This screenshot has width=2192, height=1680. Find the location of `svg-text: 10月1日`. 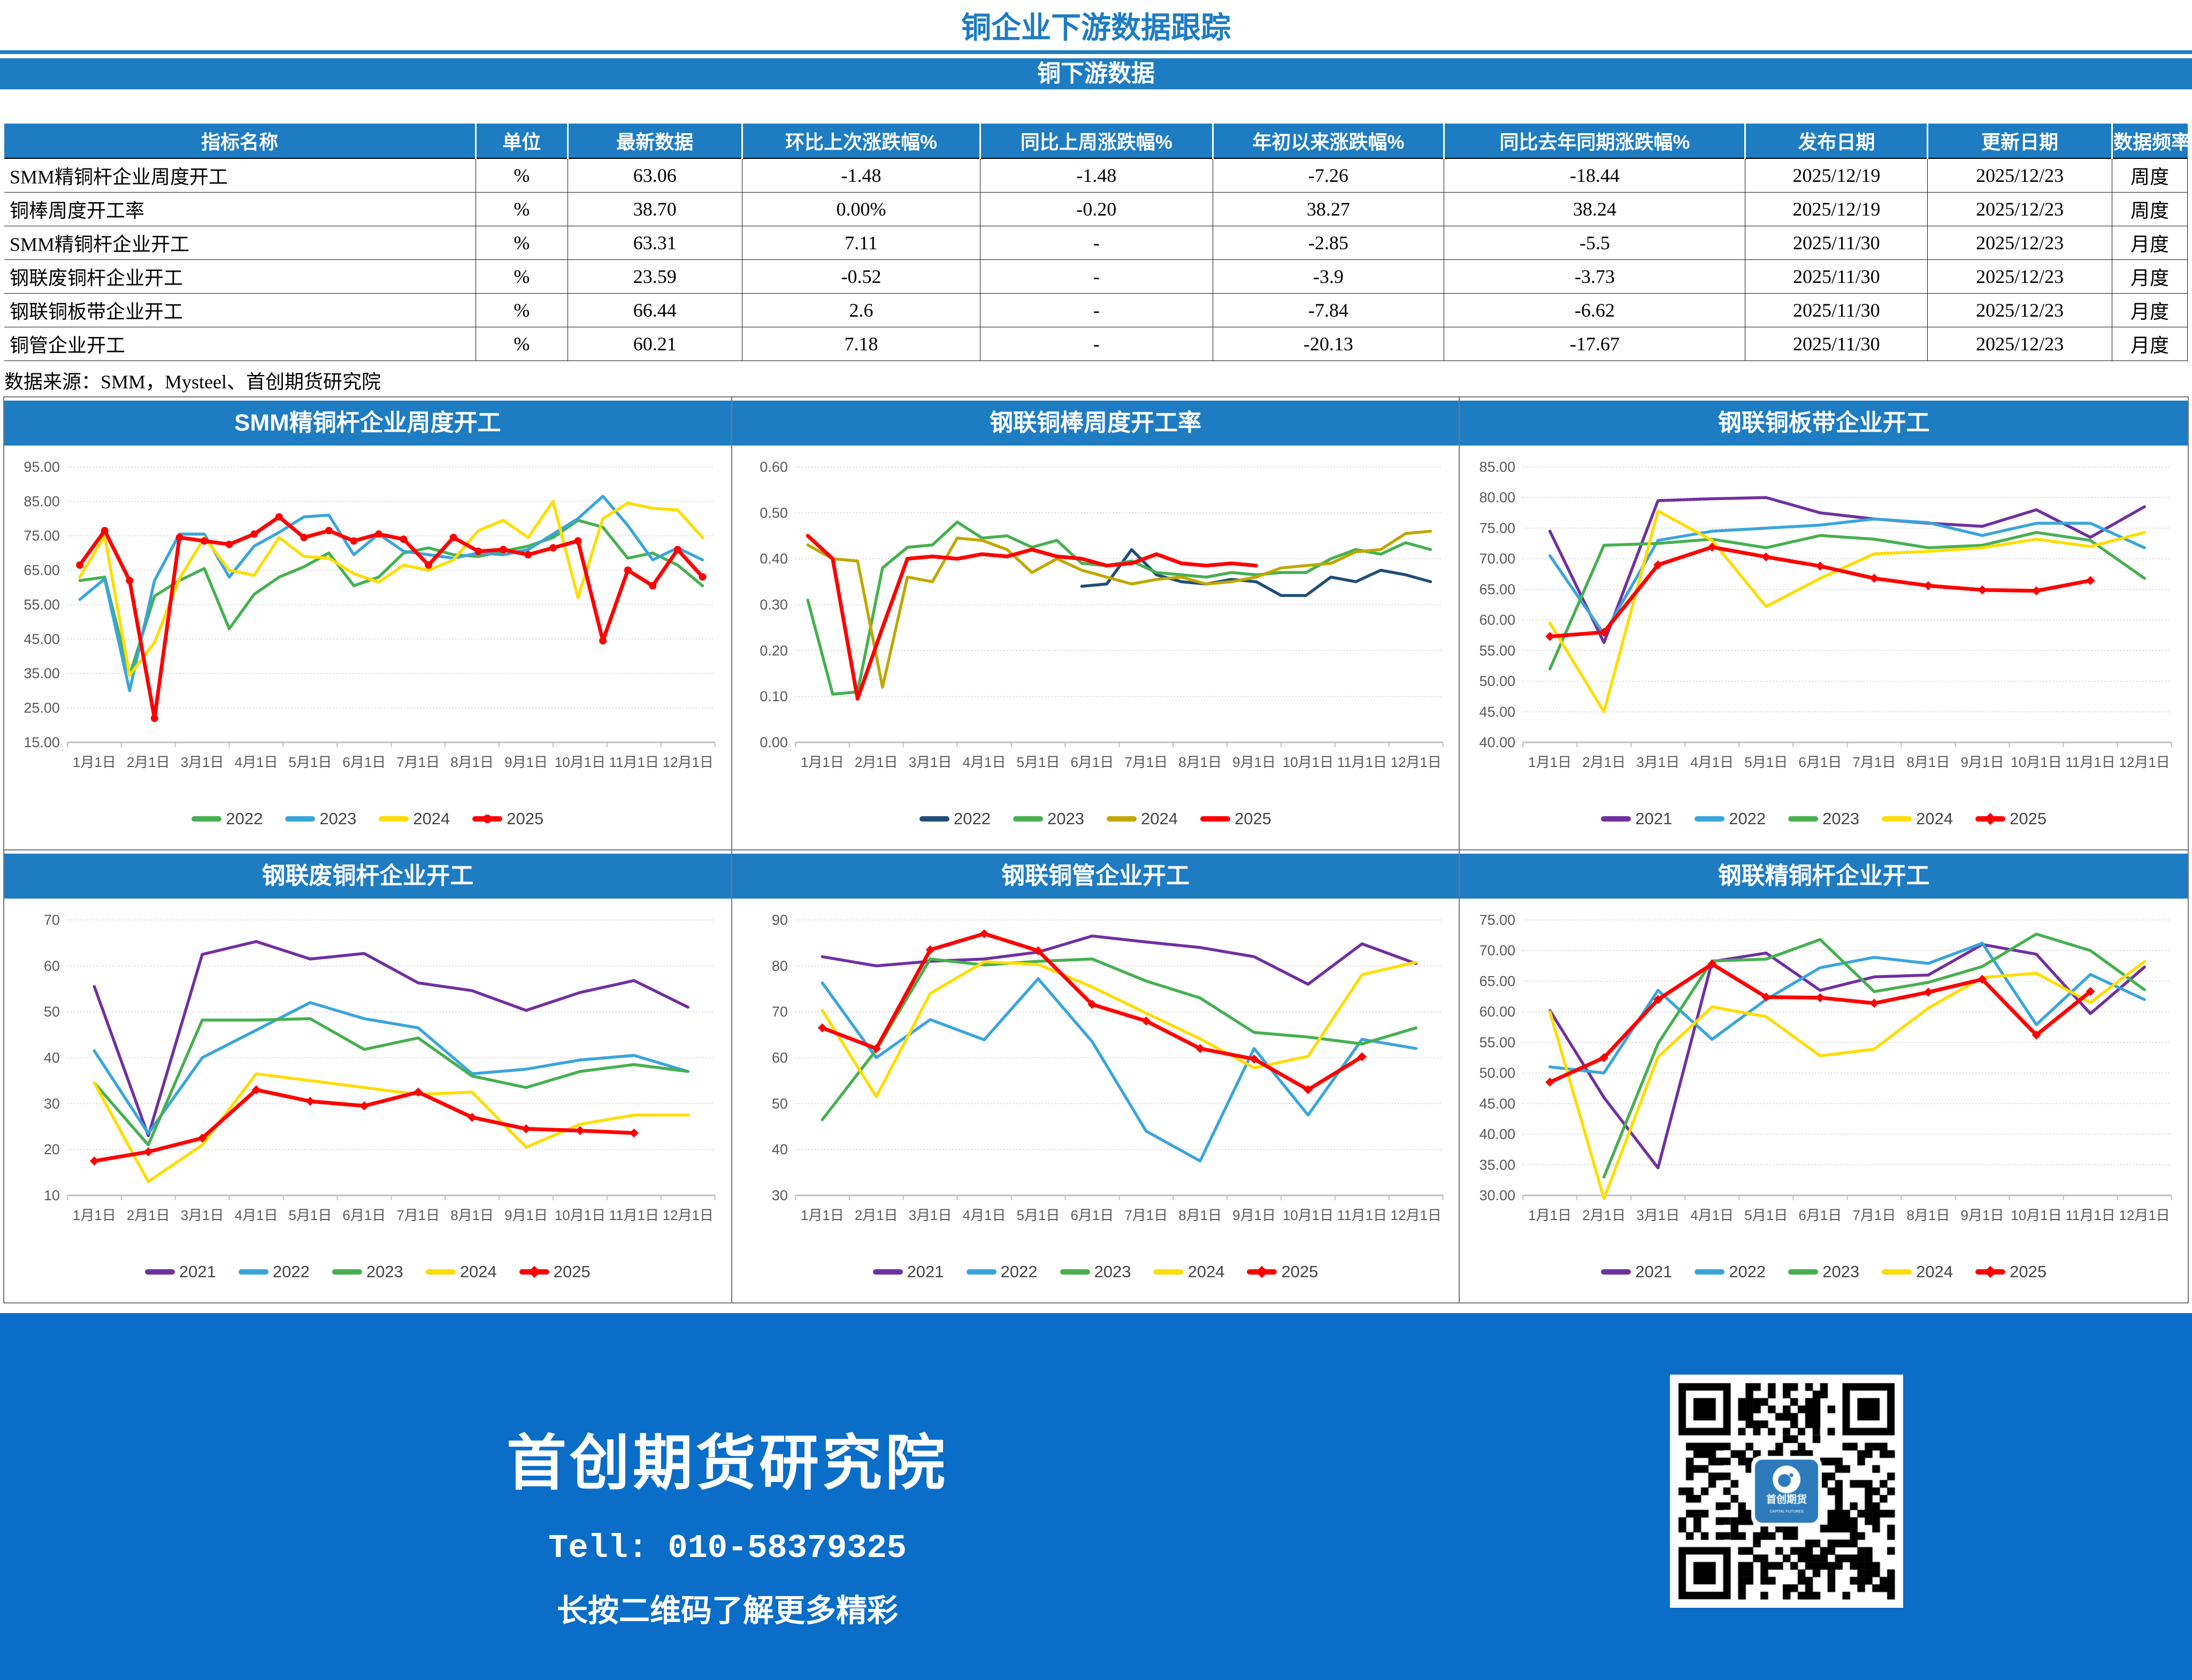

svg-text: 10月1日 is located at coordinates (2036, 1215).